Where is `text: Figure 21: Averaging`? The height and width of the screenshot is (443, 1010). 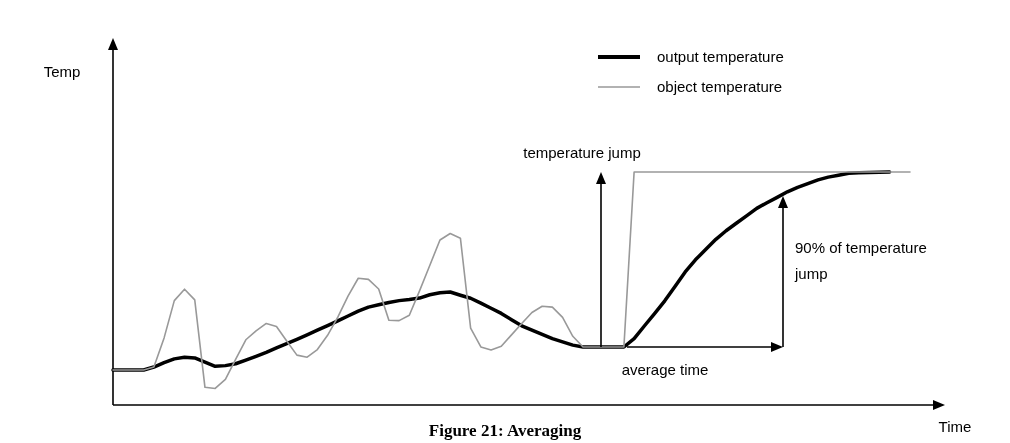
text: Figure 21: Averaging is located at coordinates (505, 430).